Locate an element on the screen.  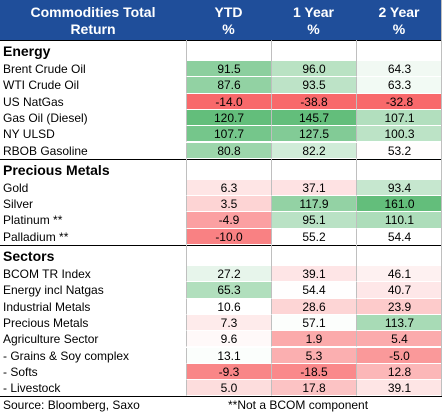
row-label: BCOM TR Index is located at coordinates (47, 274).